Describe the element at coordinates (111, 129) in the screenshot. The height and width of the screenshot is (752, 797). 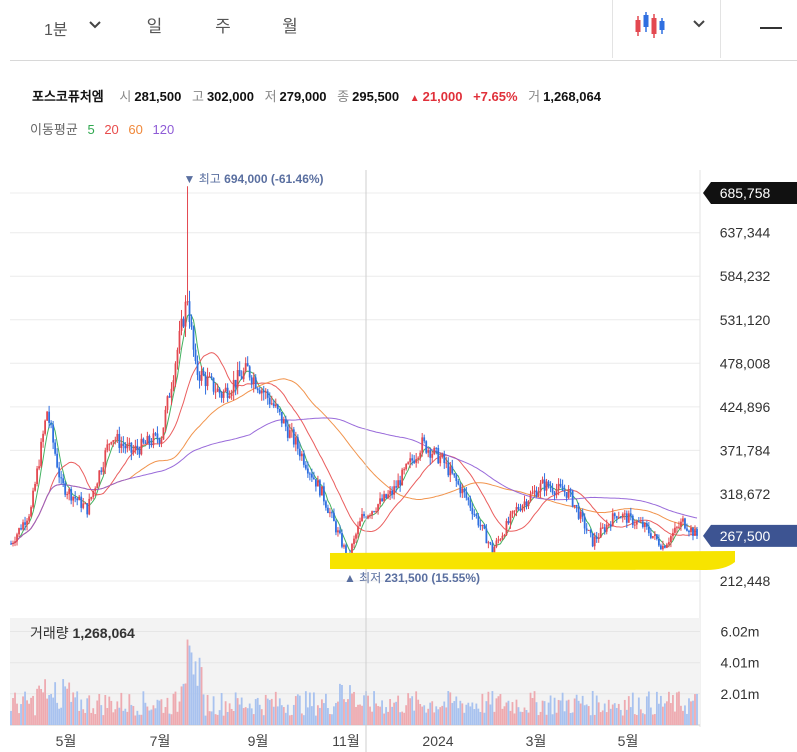
I see `ma-20: 20` at that location.